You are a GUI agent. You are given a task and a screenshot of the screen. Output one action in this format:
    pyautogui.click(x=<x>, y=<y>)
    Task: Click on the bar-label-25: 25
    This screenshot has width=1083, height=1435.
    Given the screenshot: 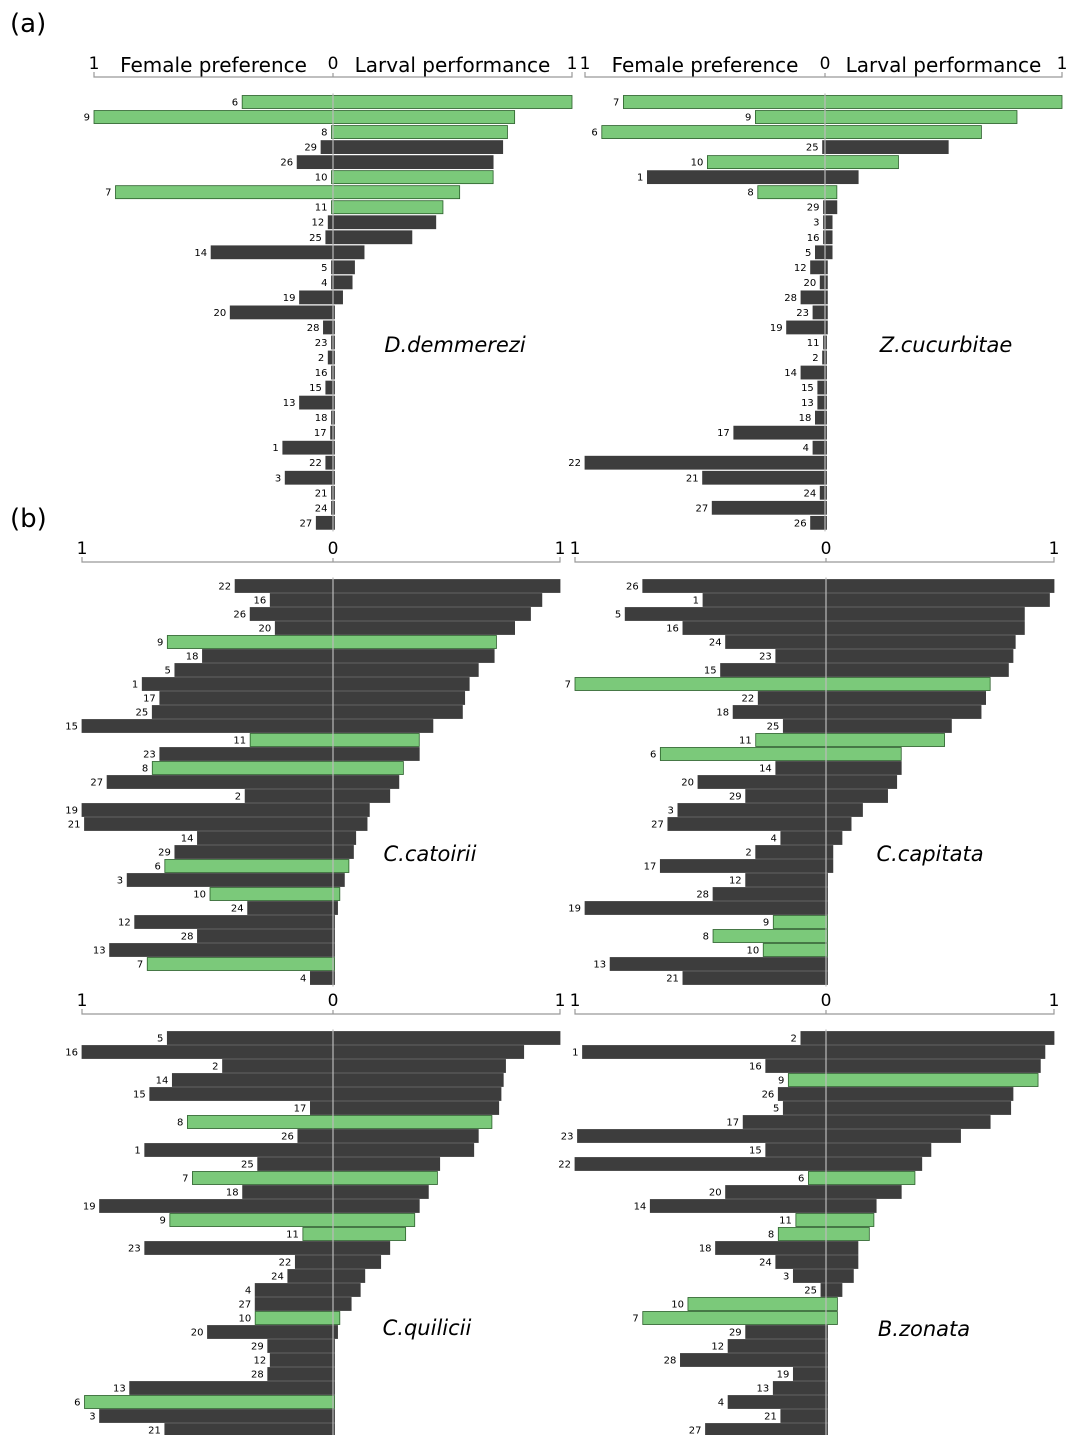 What is the action you would take?
    pyautogui.click(x=812, y=148)
    